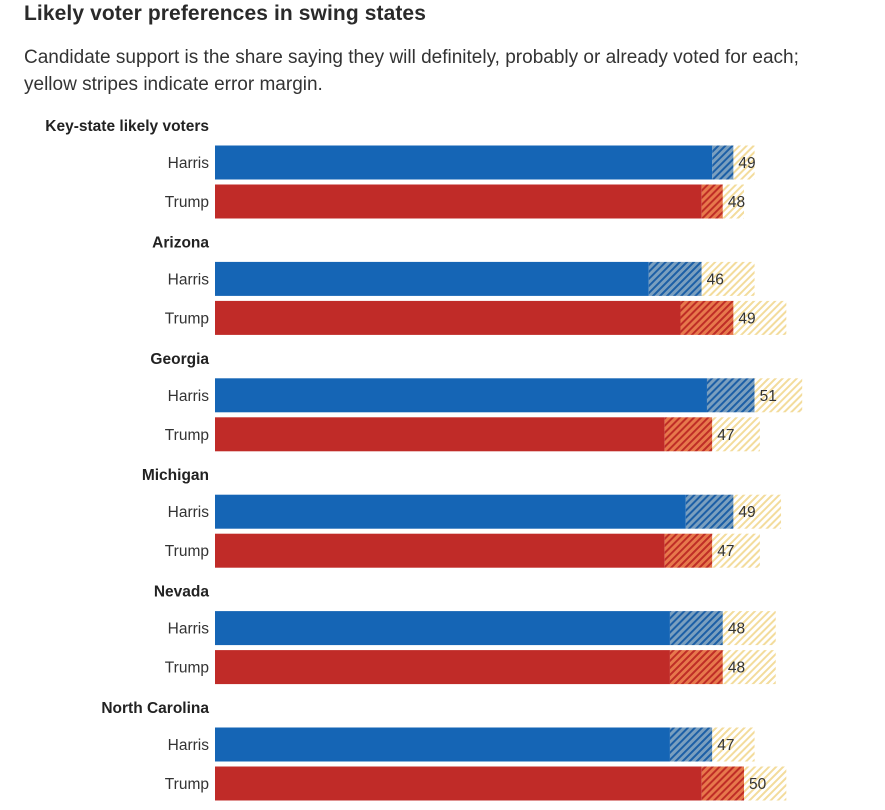 This screenshot has width=885, height=810. What do you see at coordinates (715, 279) in the screenshot?
I see `value-label: 46` at bounding box center [715, 279].